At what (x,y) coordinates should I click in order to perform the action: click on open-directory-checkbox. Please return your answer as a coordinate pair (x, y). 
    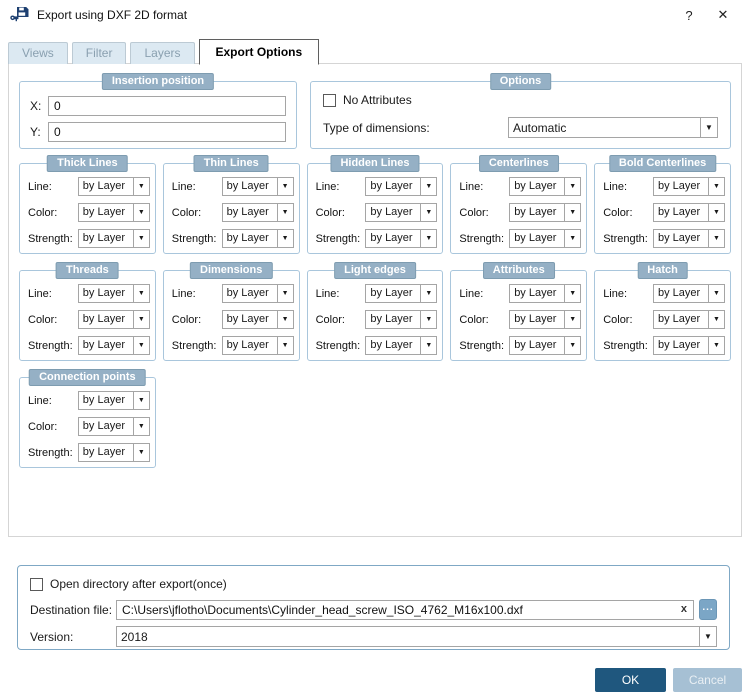
    Looking at the image, I should click on (36, 584).